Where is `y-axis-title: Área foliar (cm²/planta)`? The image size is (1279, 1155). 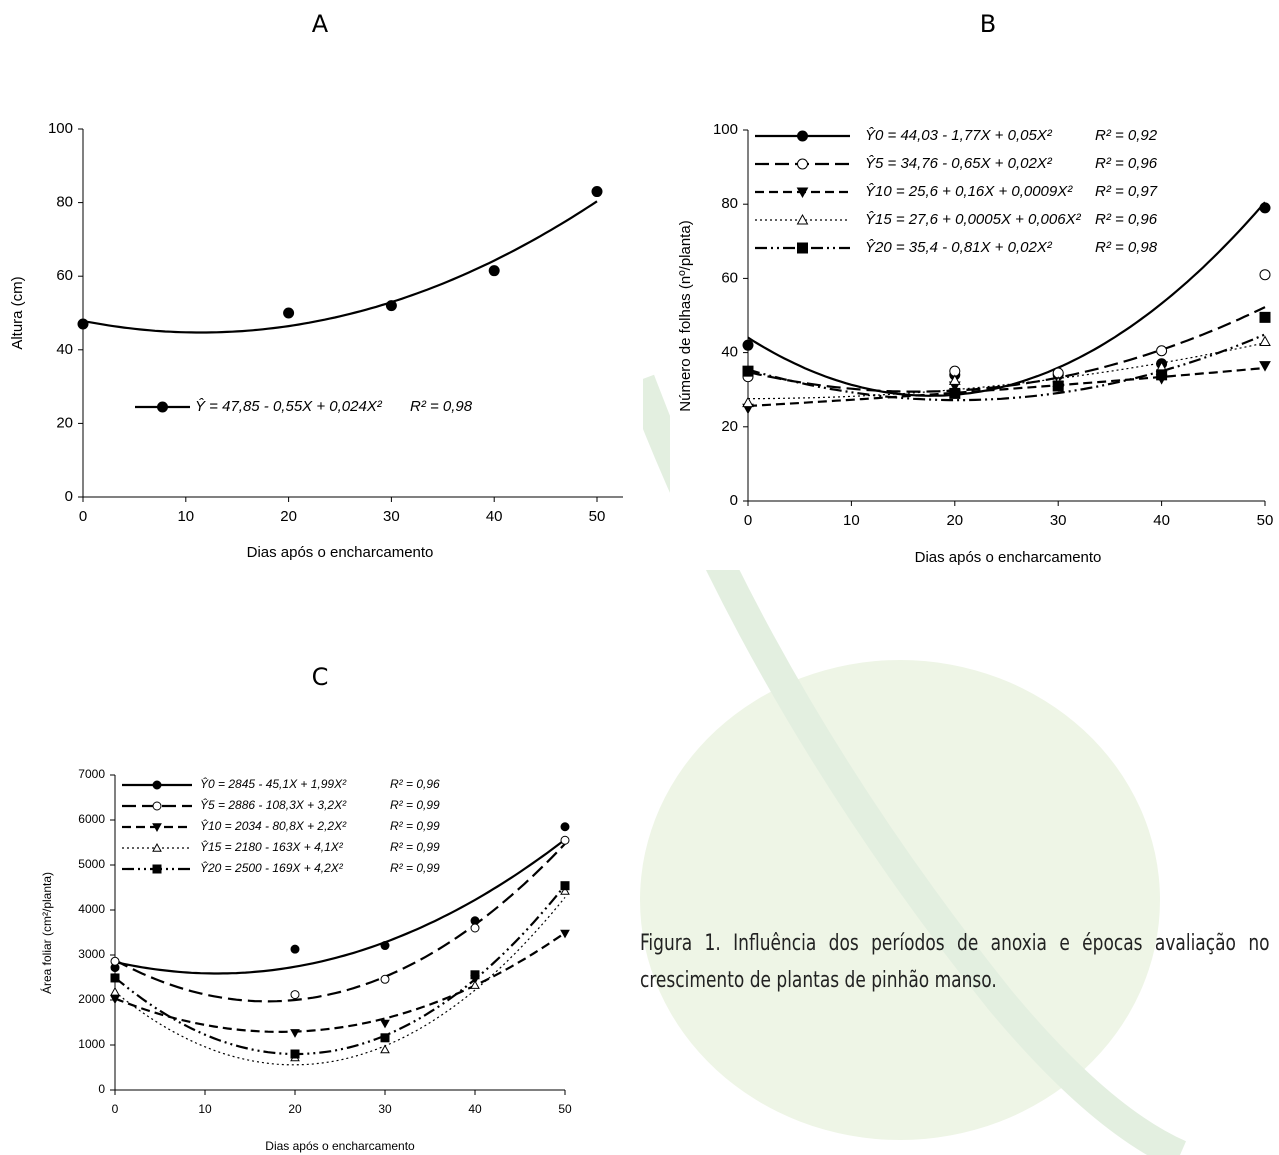 y-axis-title: Área foliar (cm²/planta) is located at coordinates (46, 933).